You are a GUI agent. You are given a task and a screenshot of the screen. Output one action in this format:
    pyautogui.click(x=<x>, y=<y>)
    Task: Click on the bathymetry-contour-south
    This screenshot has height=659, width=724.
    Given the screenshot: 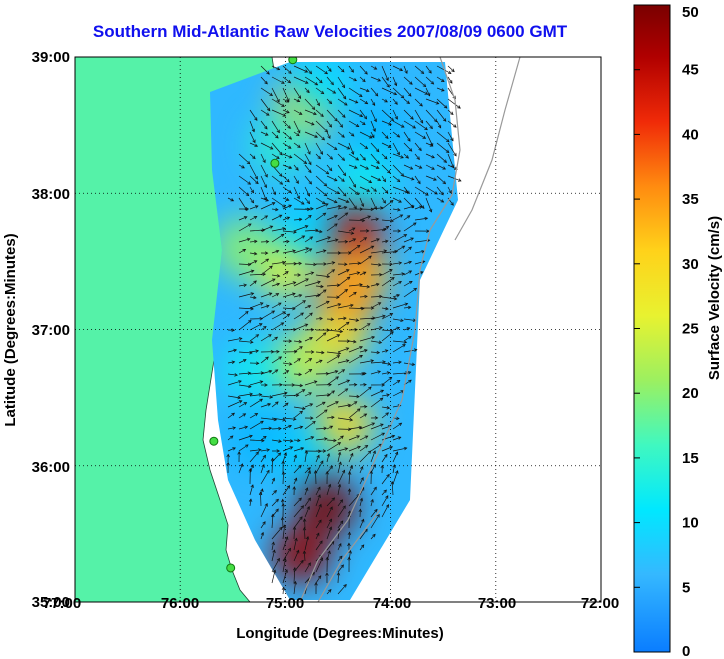 What is the action you would take?
    pyautogui.click(x=349, y=555)
    